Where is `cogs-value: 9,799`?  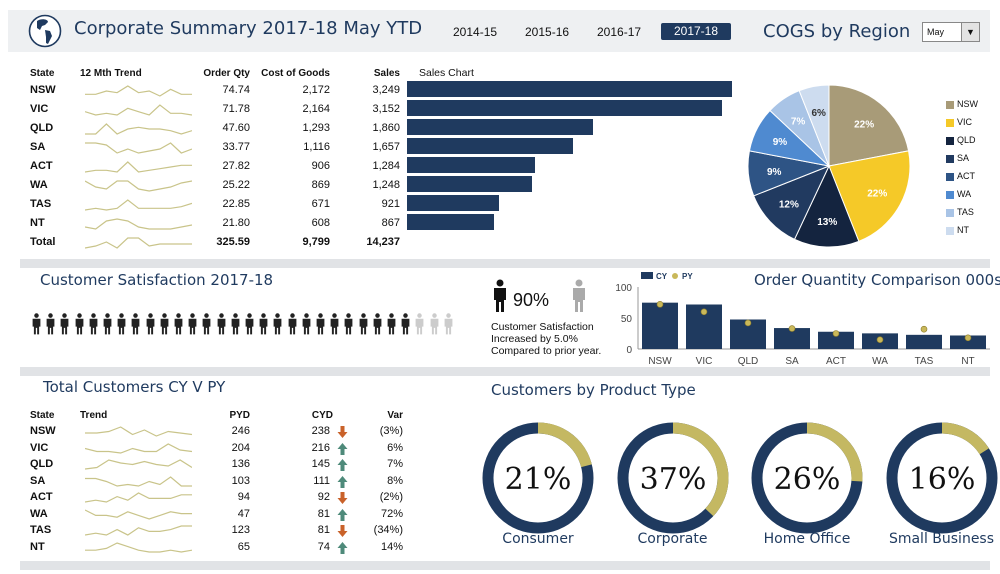
cogs-value: 9,799 is located at coordinates (316, 242).